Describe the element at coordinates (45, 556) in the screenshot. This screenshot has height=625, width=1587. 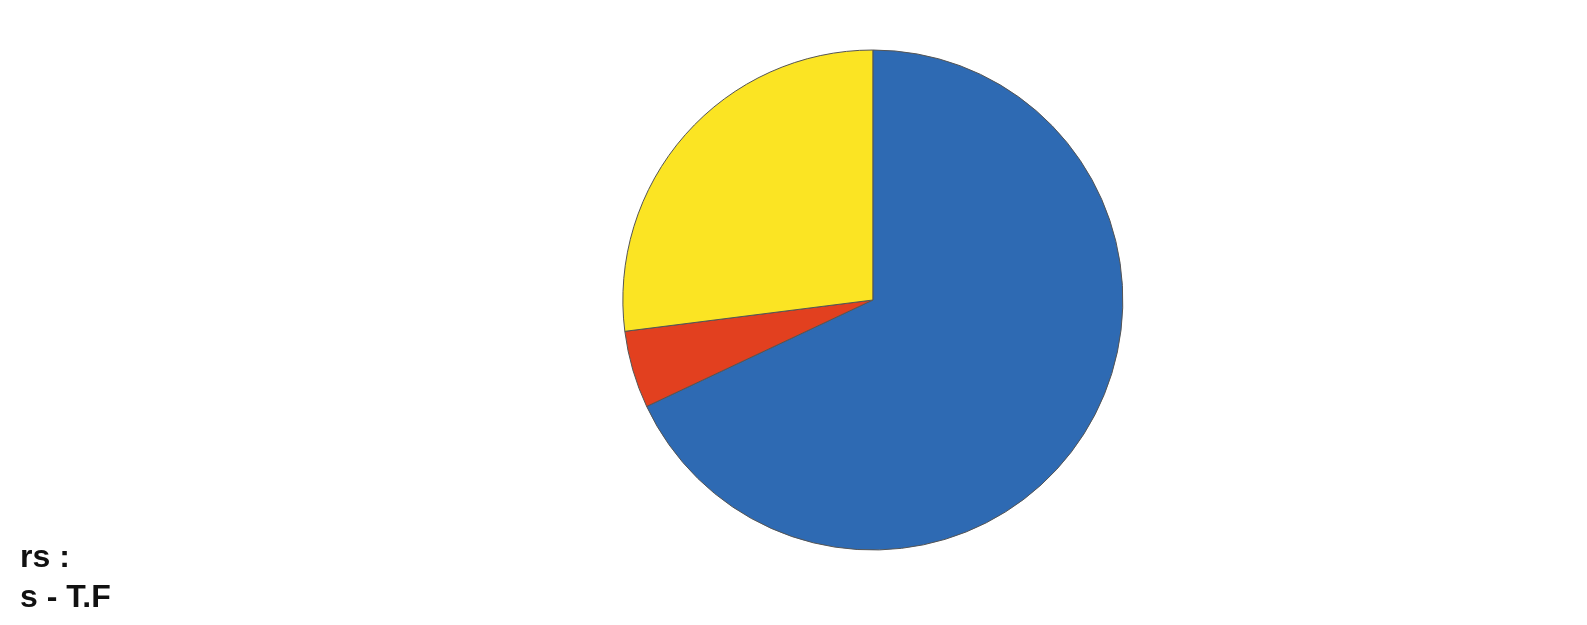
I see `text: rs :` at that location.